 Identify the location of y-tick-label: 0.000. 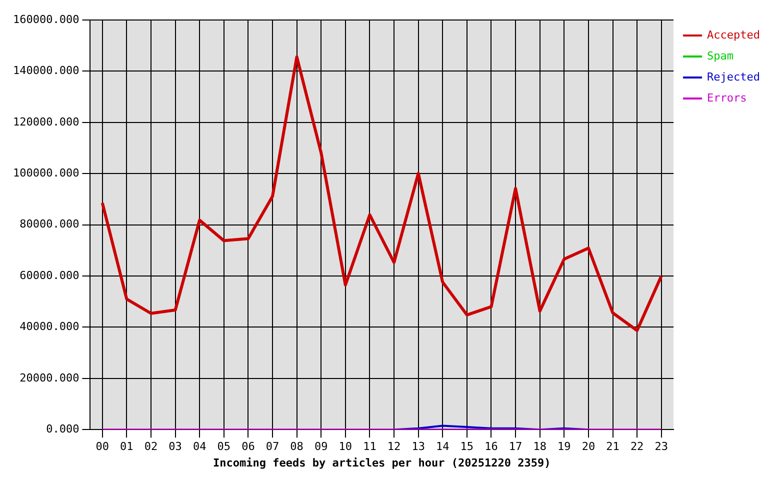
(63, 429).